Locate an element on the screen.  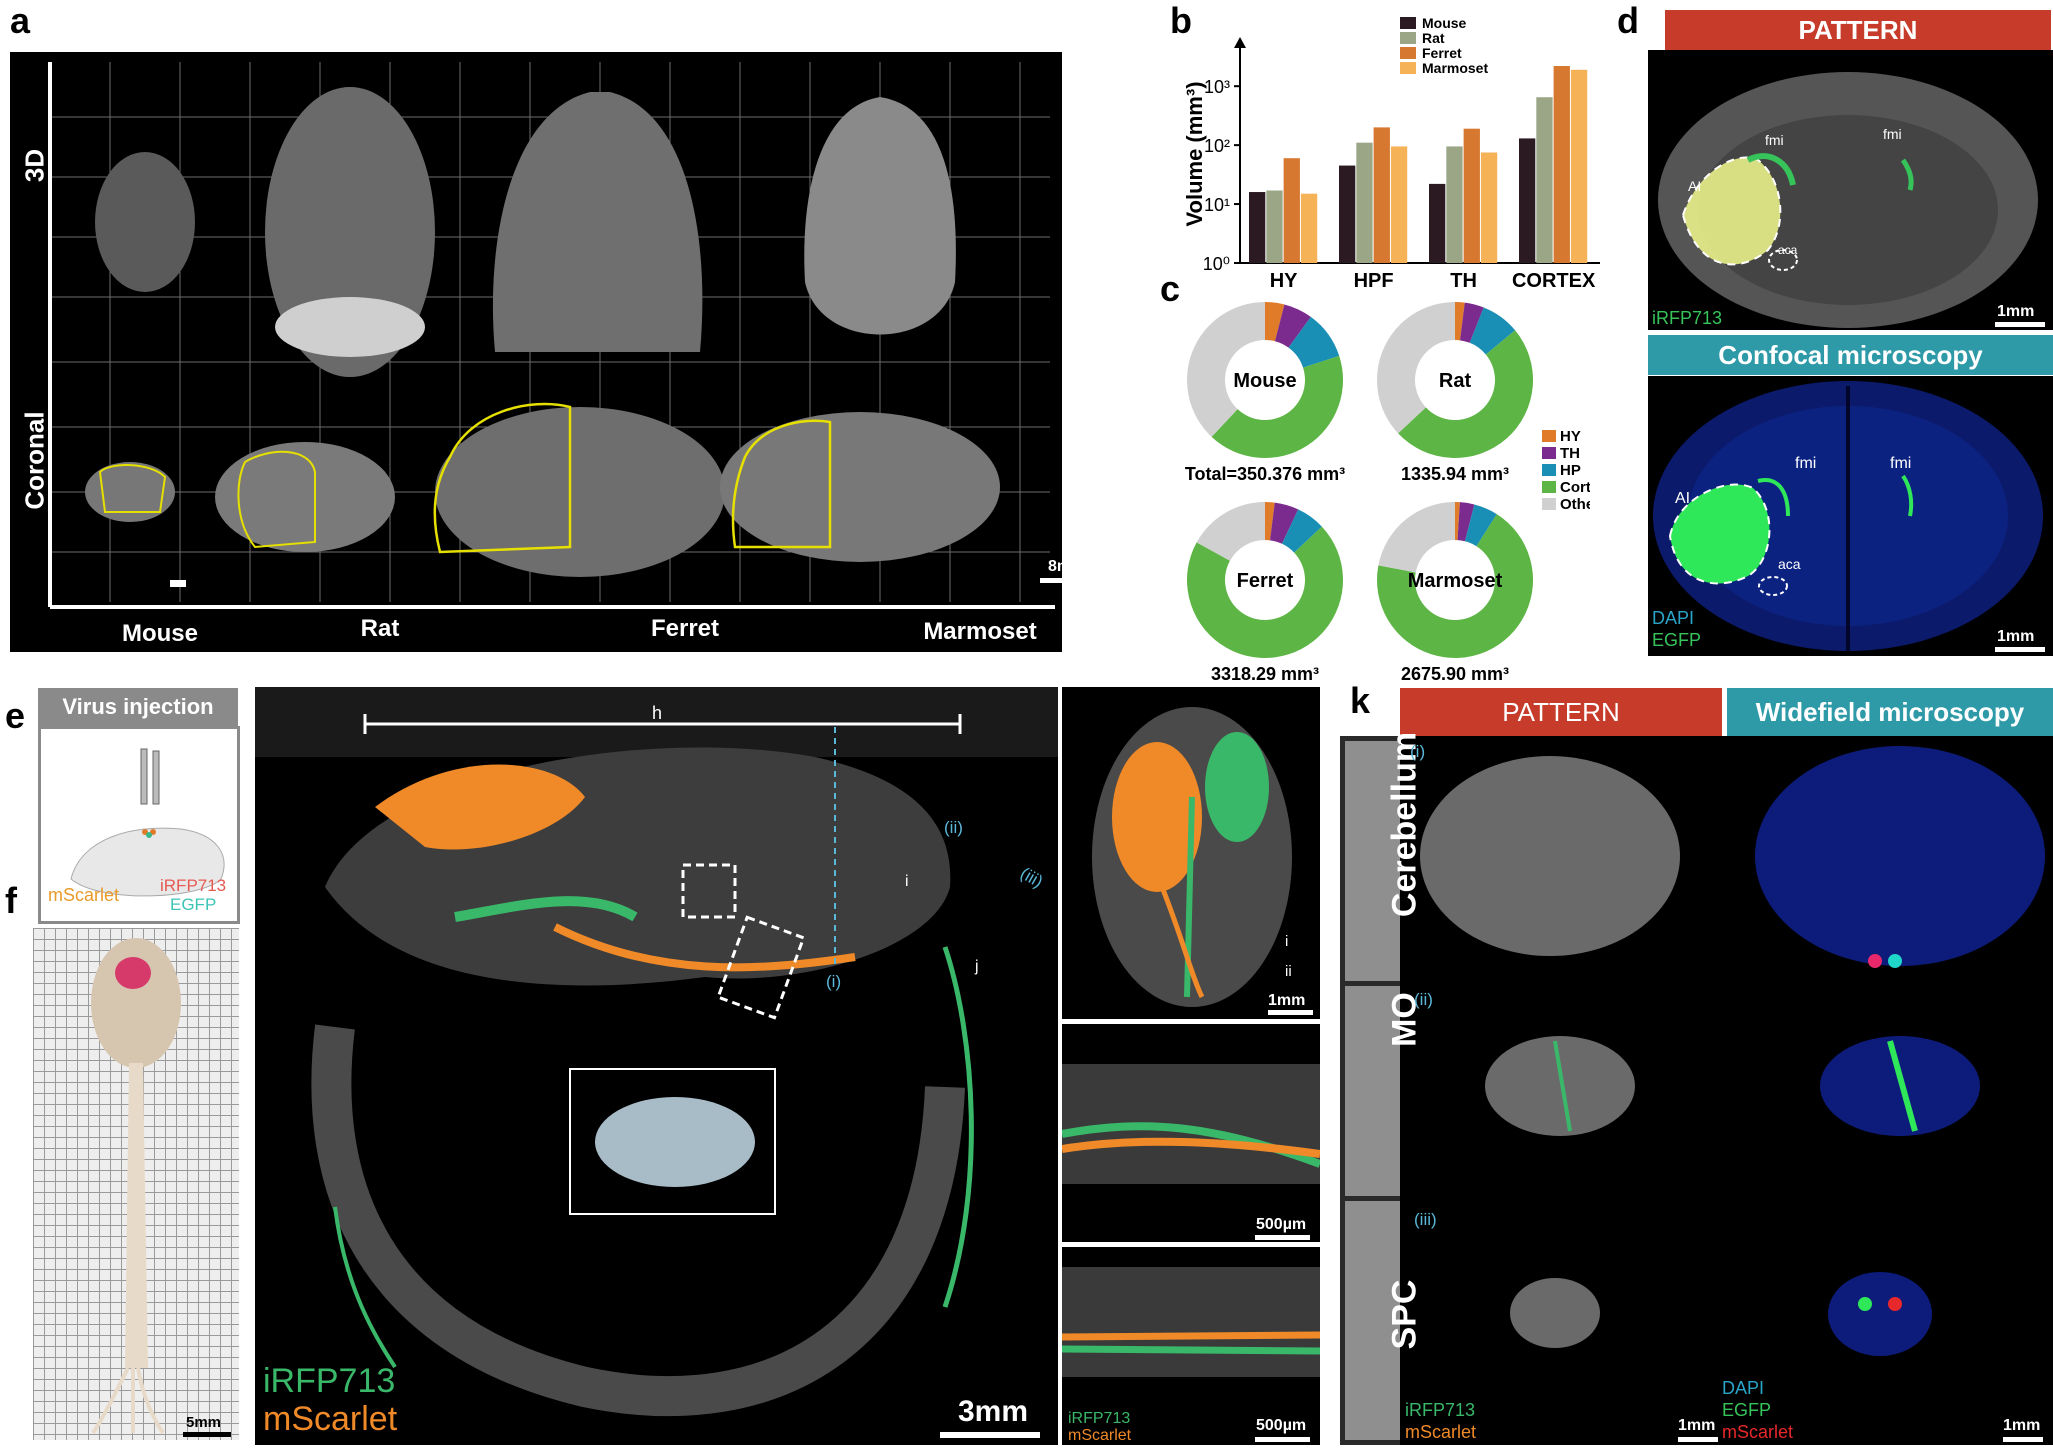
legend-label: Marmoset is located at coordinates (1455, 68).